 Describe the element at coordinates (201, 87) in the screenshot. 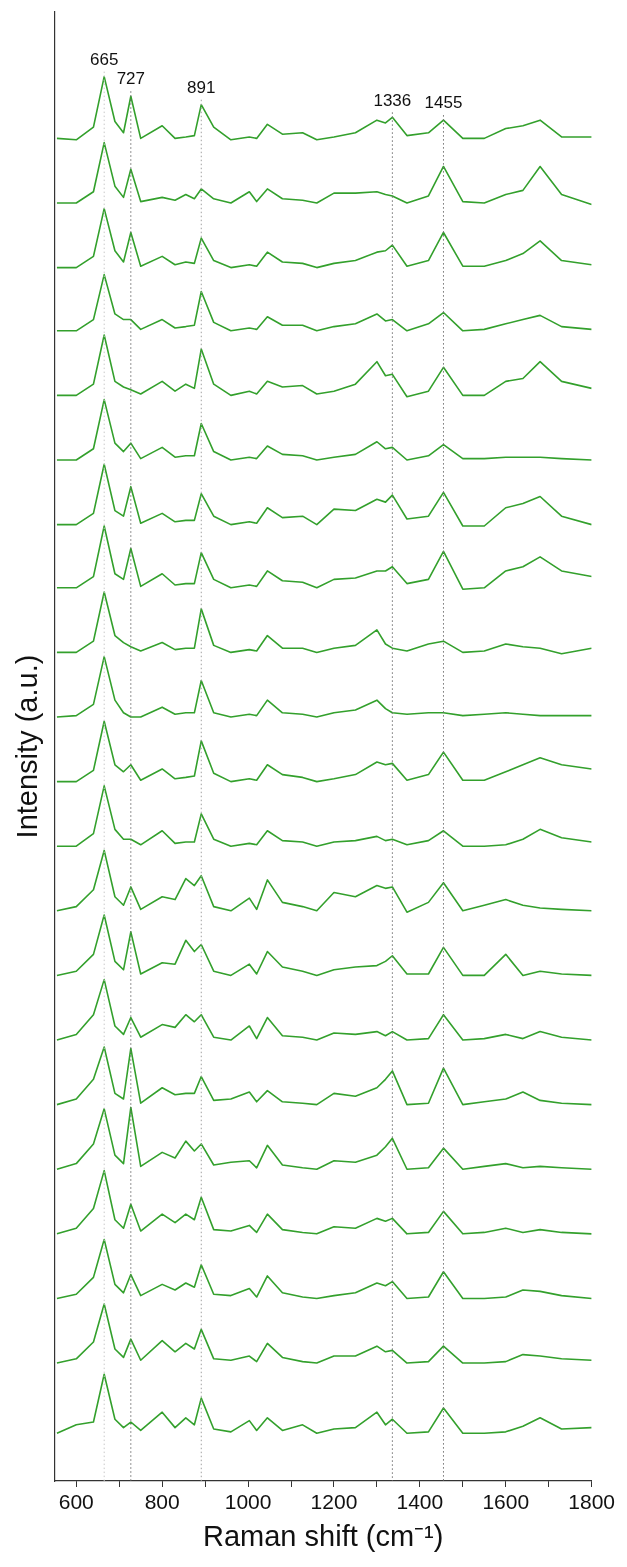

I see `ref-line-label: 891` at that location.